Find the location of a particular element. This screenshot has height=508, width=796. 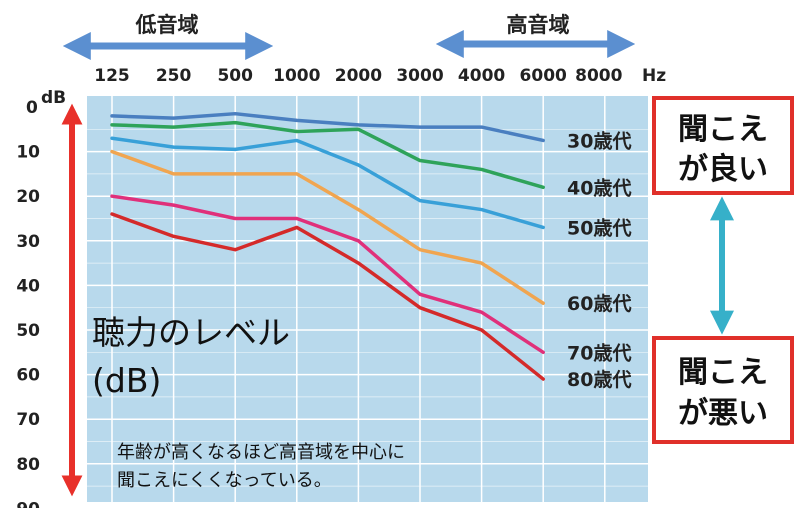

series-label: 80歳代 is located at coordinates (599, 380).